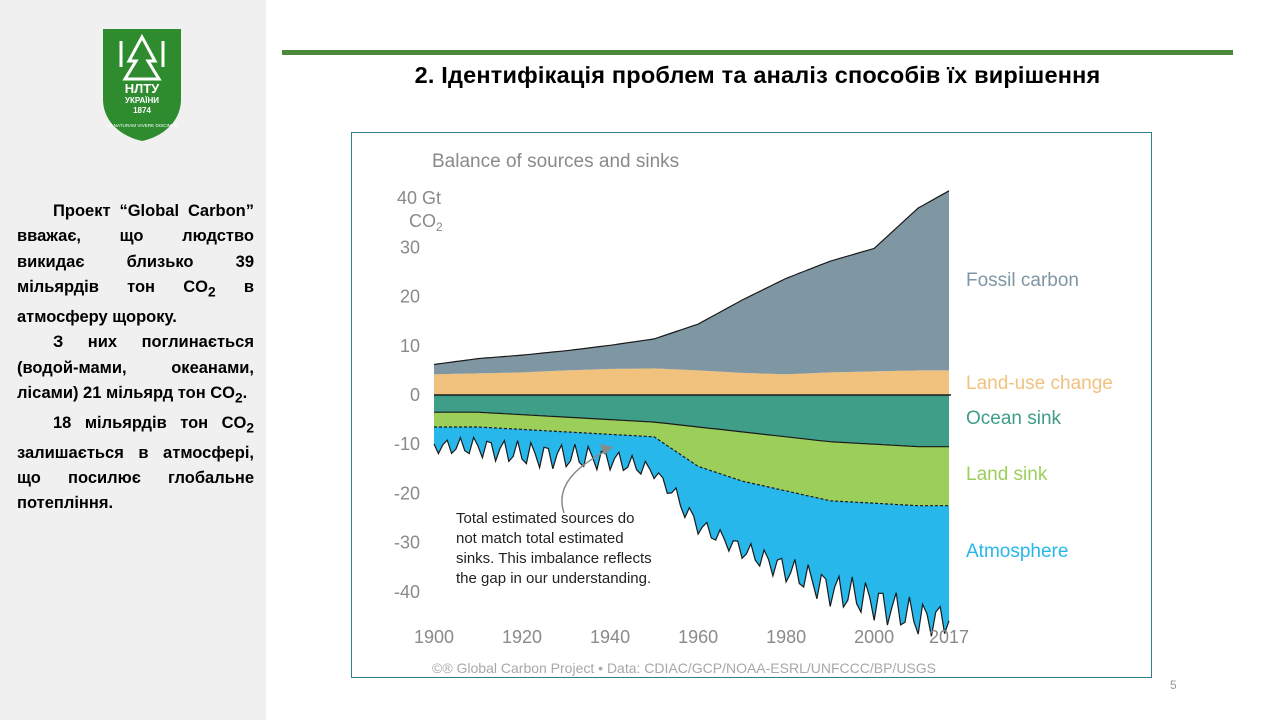 The image size is (1280, 720). I want to click on land-sink-area, so click(691, 459).